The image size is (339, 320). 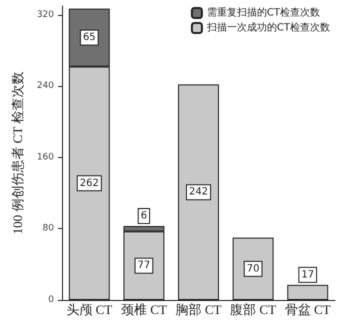 What do you see at coordinates (253, 268) in the screenshot?
I see `data-label: 70` at bounding box center [253, 268].